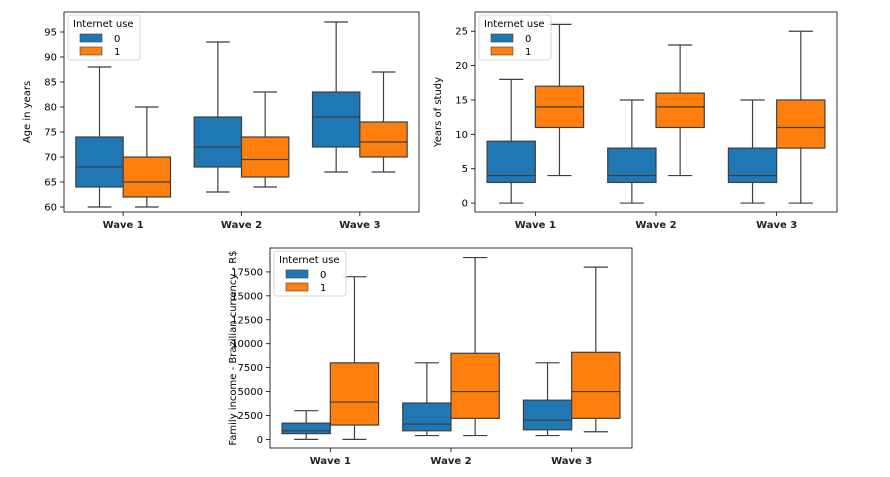 This screenshot has width=890, height=477. Describe the element at coordinates (50, 108) in the screenshot. I see `y-tick-label: 80` at that location.